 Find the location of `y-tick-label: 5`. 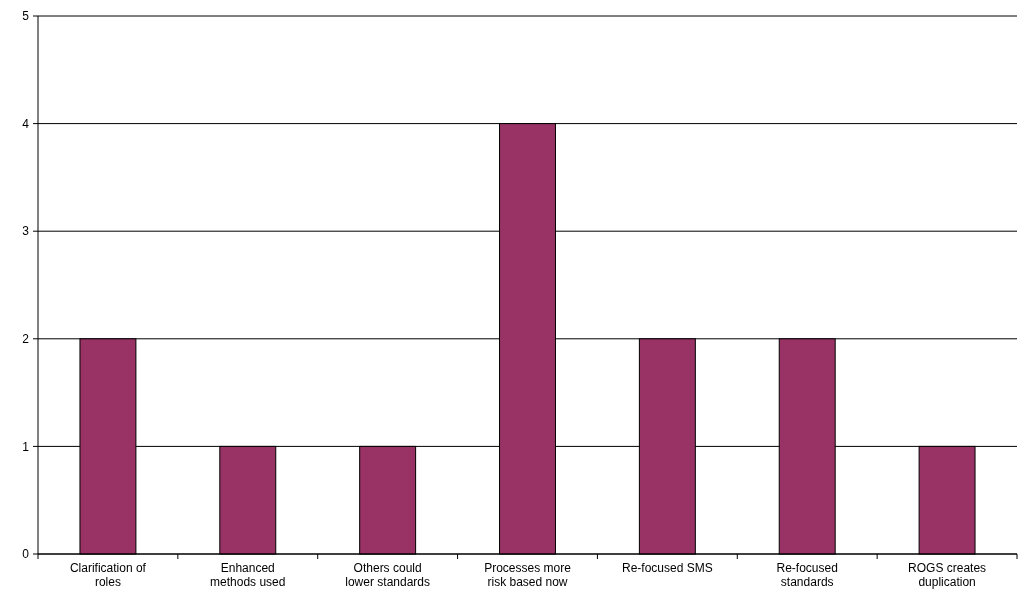

y-tick-label: 5 is located at coordinates (26, 16).